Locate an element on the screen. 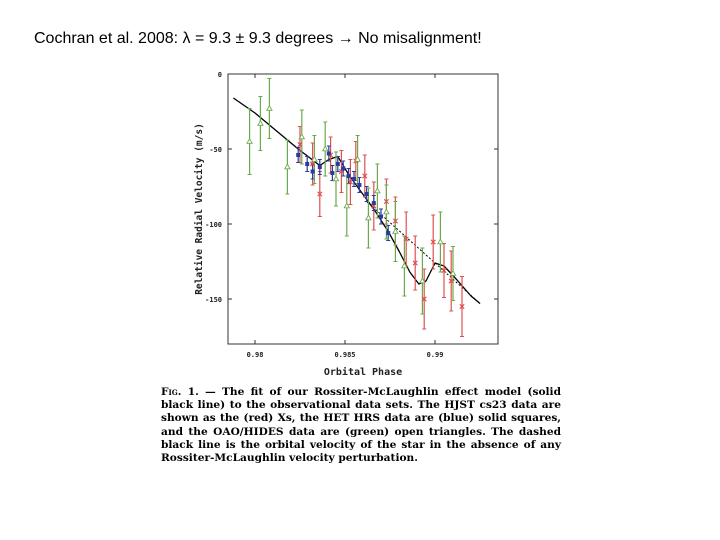 The height and width of the screenshot is (540, 720). orbital-velocity-dashed-line is located at coordinates (423, 252).